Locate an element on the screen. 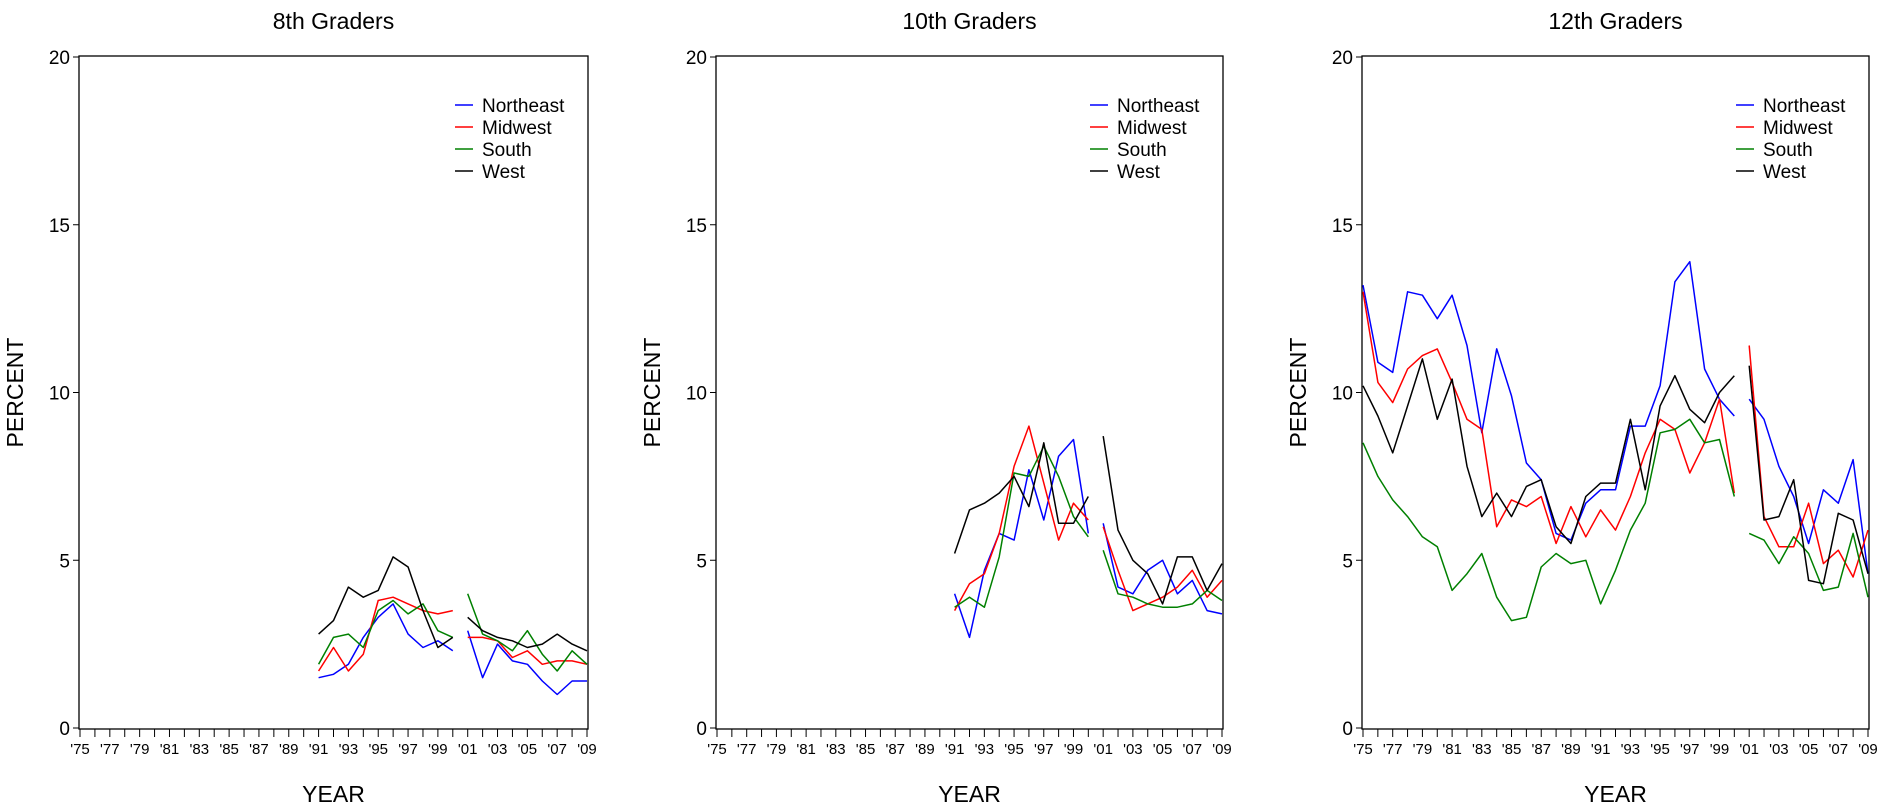  chart-title: 12th Graders is located at coordinates (1615, 21).